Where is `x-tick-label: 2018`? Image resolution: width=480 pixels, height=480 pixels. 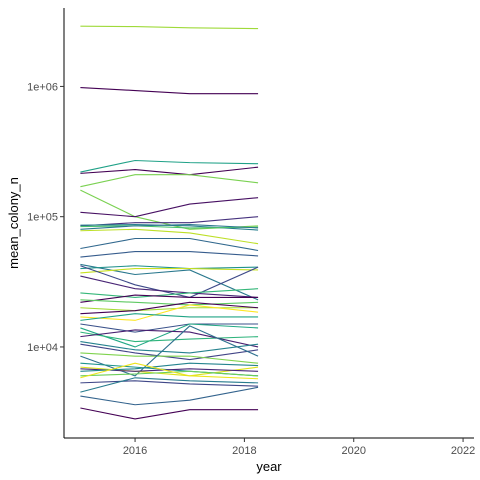
x-tick-label: 2018 is located at coordinates (244, 451).